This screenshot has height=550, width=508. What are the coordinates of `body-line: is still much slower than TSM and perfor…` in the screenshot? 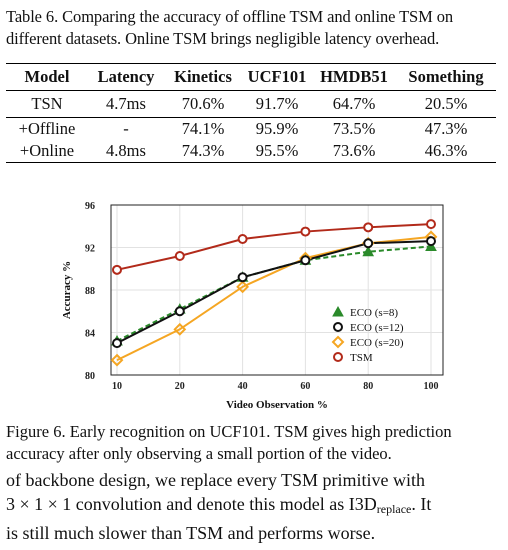 It's located at (191, 533).